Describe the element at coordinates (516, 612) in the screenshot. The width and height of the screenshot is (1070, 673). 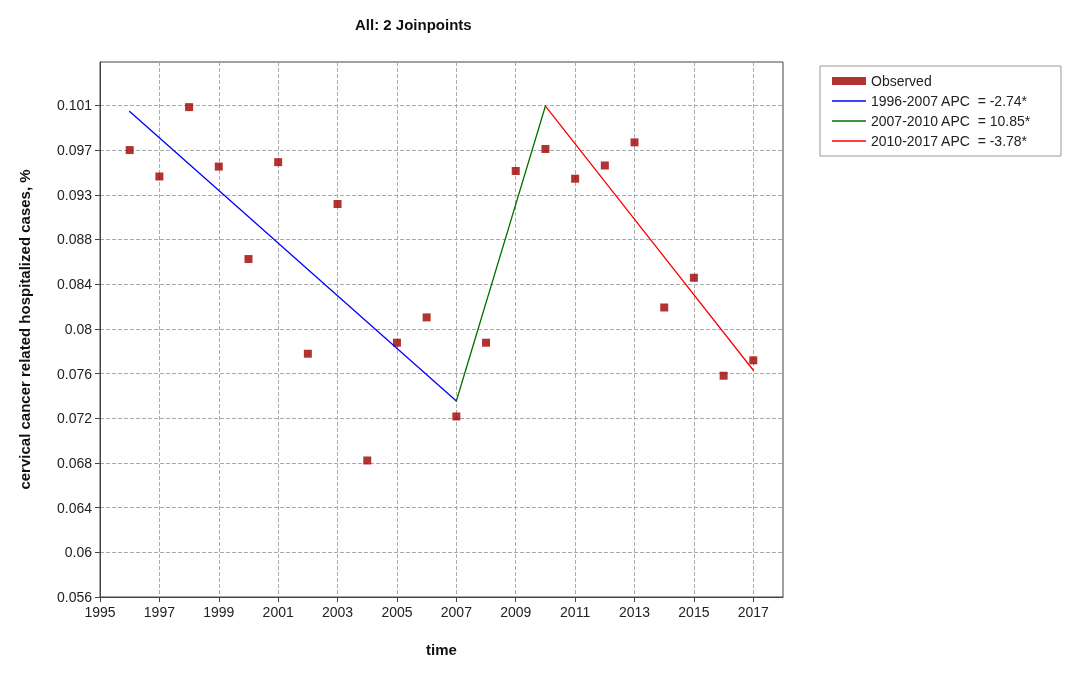
I see `x-tick-label: 2009` at that location.